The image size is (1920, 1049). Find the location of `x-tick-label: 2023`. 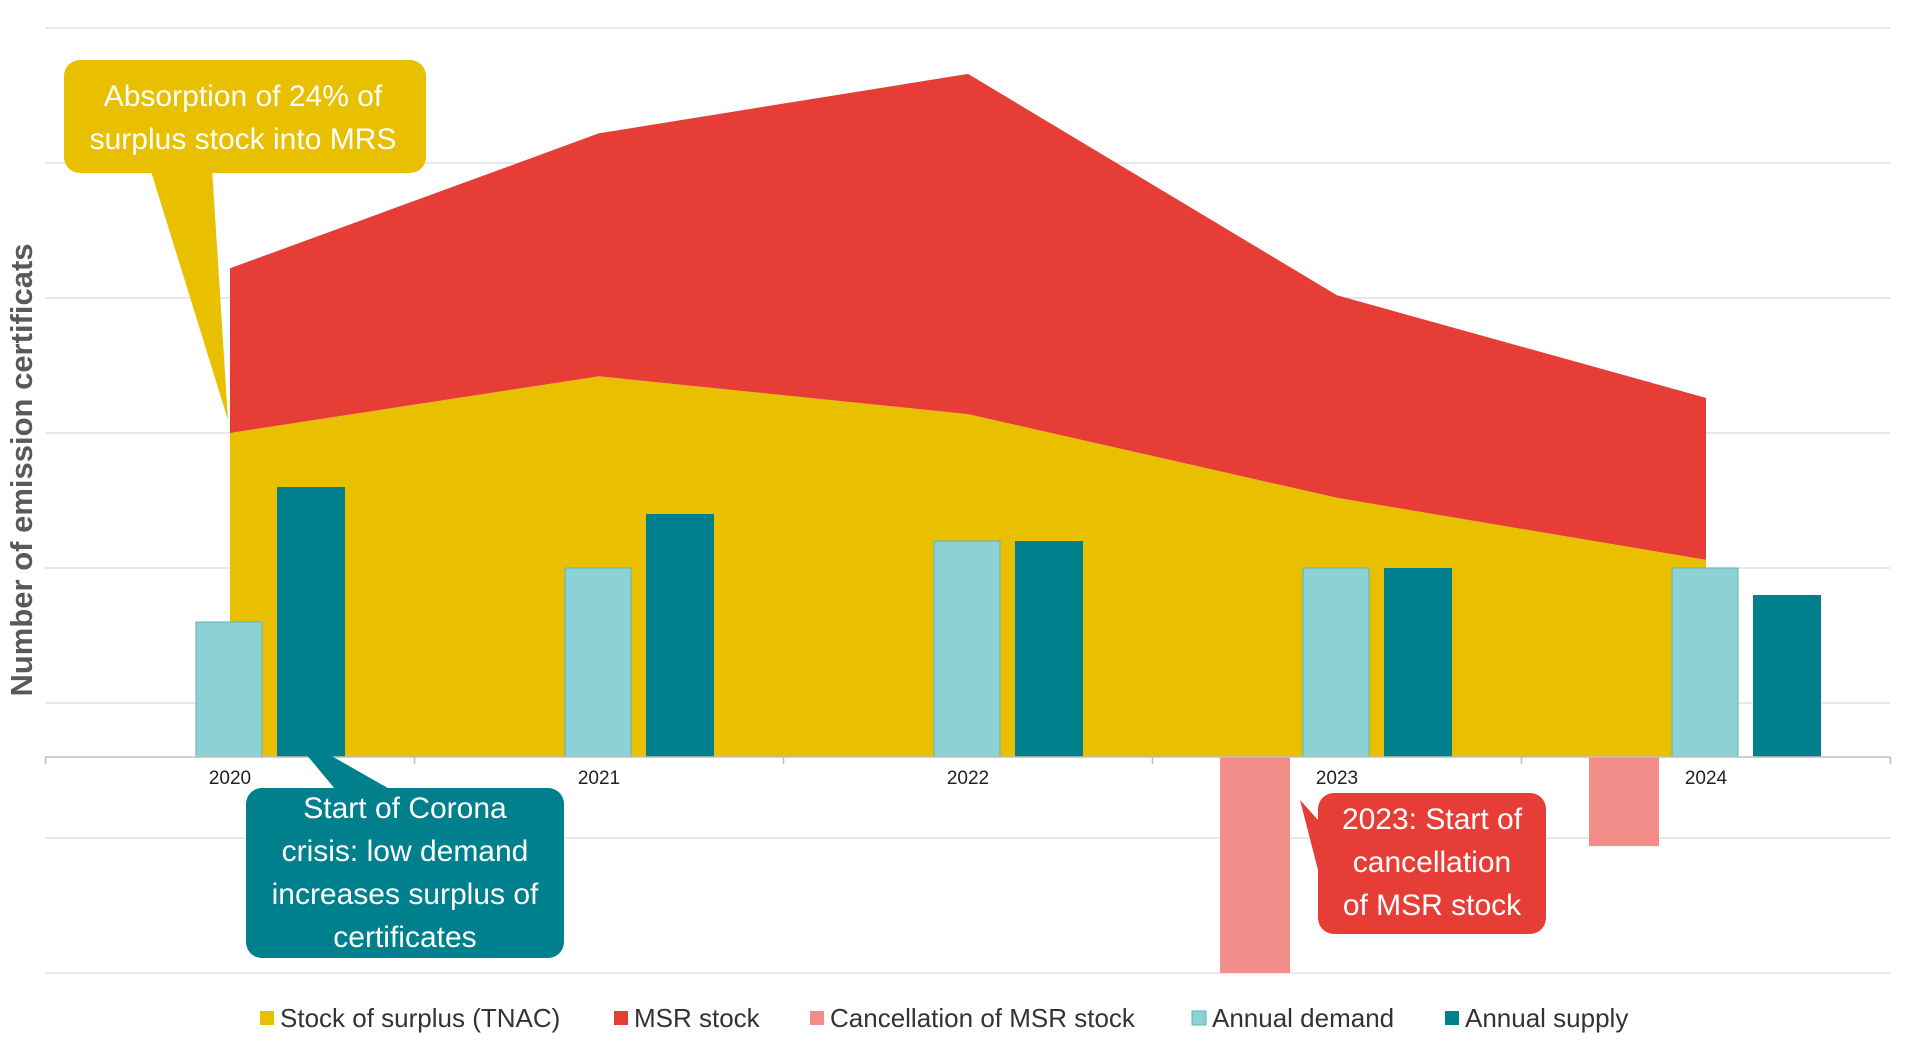

x-tick-label: 2023 is located at coordinates (1337, 778).